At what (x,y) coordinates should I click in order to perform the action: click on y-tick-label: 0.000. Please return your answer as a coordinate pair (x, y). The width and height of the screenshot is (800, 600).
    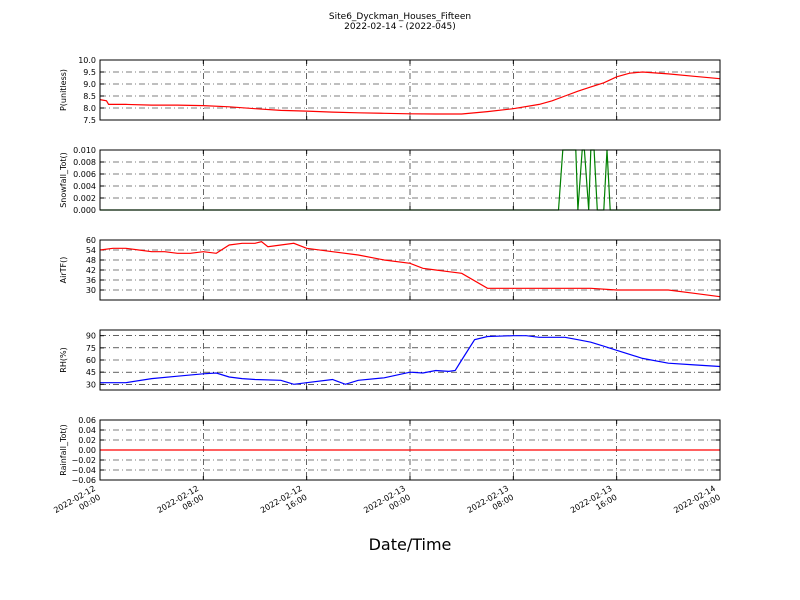
    Looking at the image, I should click on (84, 210).